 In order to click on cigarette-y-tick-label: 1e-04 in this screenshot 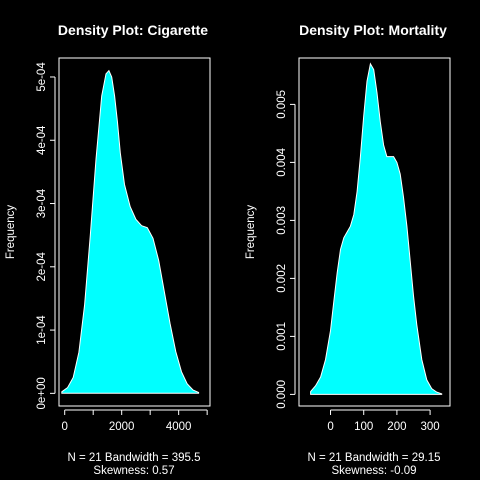, I will do `click(42, 330)`.